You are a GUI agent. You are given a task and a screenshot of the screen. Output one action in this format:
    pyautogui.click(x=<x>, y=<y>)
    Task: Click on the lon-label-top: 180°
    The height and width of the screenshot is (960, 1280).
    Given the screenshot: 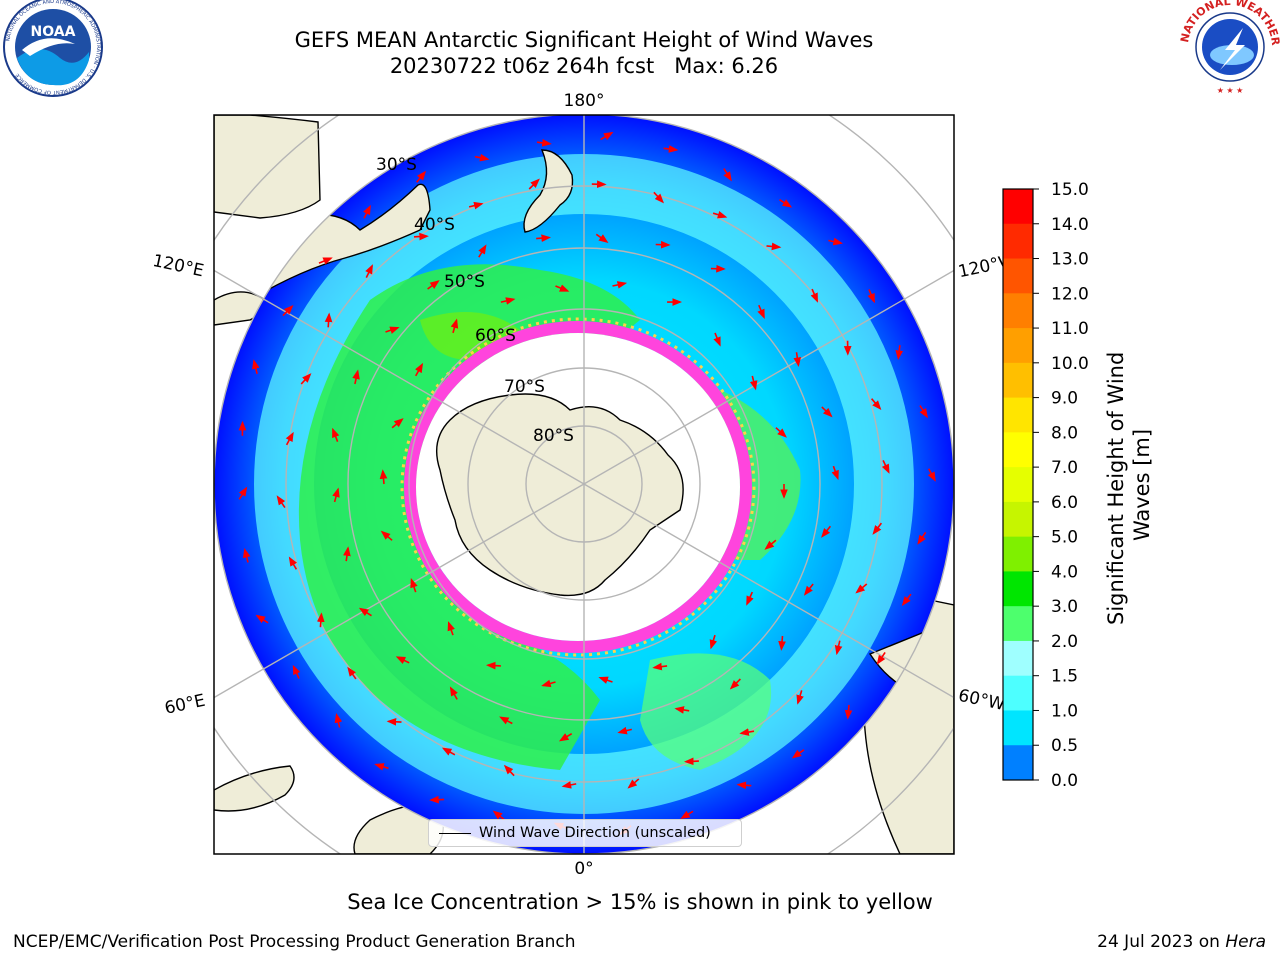 What is the action you would take?
    pyautogui.click(x=584, y=101)
    